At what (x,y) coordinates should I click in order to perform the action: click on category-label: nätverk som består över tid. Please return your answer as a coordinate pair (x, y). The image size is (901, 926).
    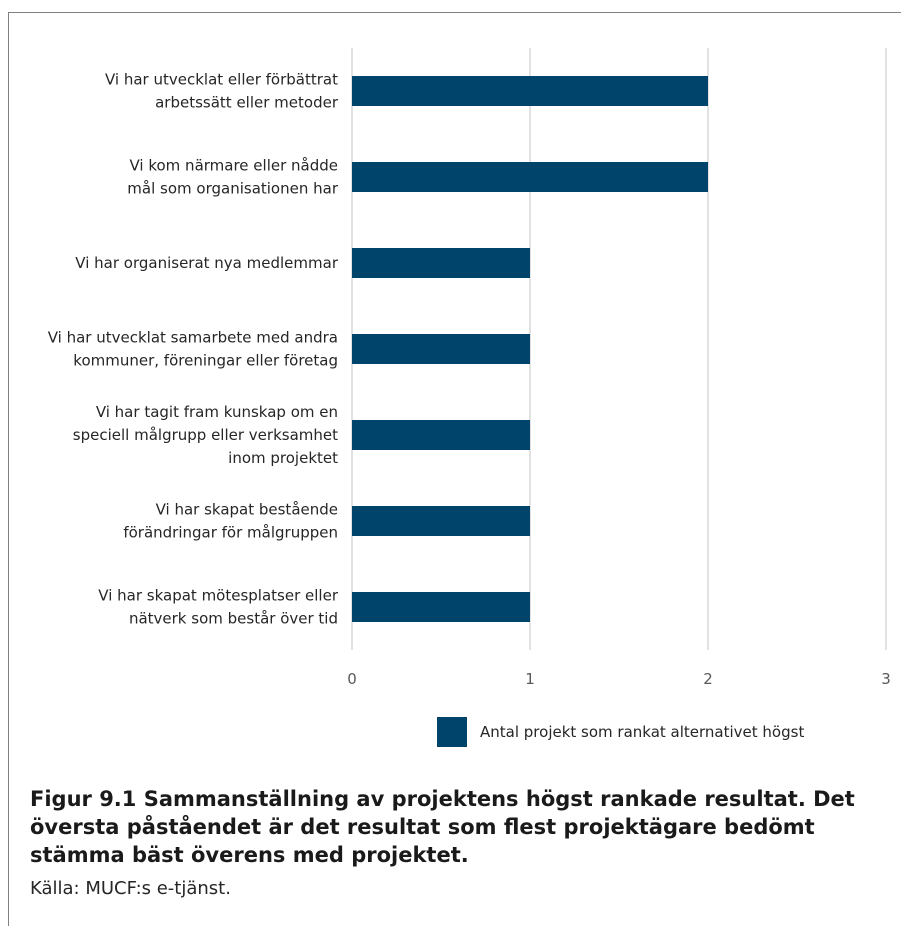
    Looking at the image, I should click on (233, 619).